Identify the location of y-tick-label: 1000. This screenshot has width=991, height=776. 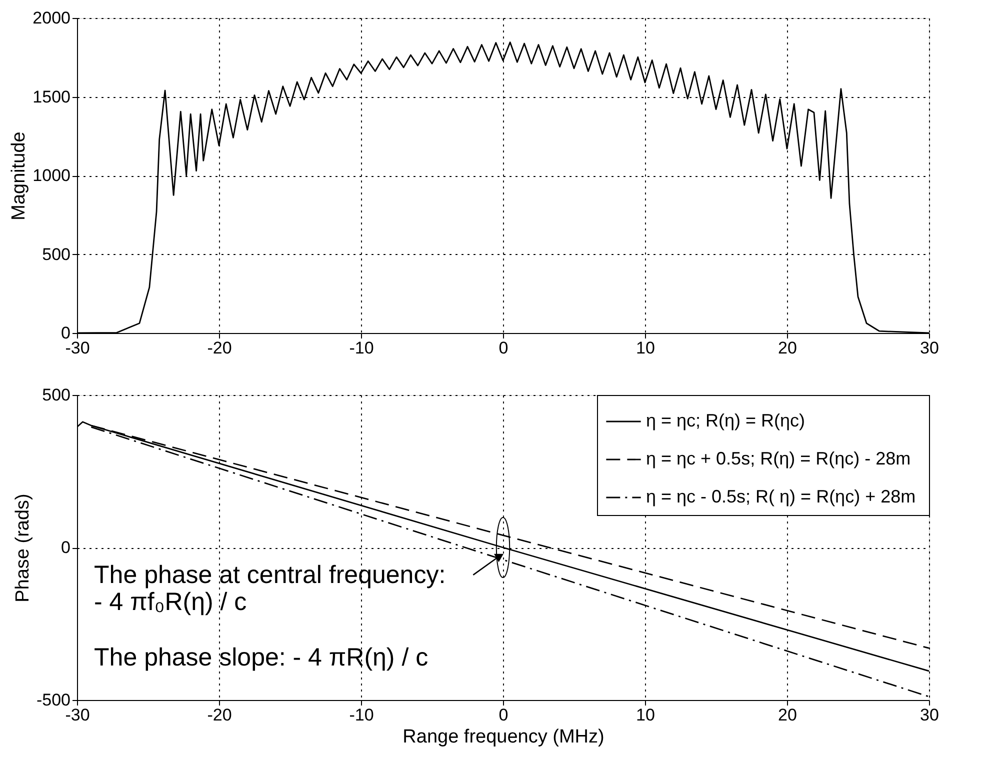
(51, 175).